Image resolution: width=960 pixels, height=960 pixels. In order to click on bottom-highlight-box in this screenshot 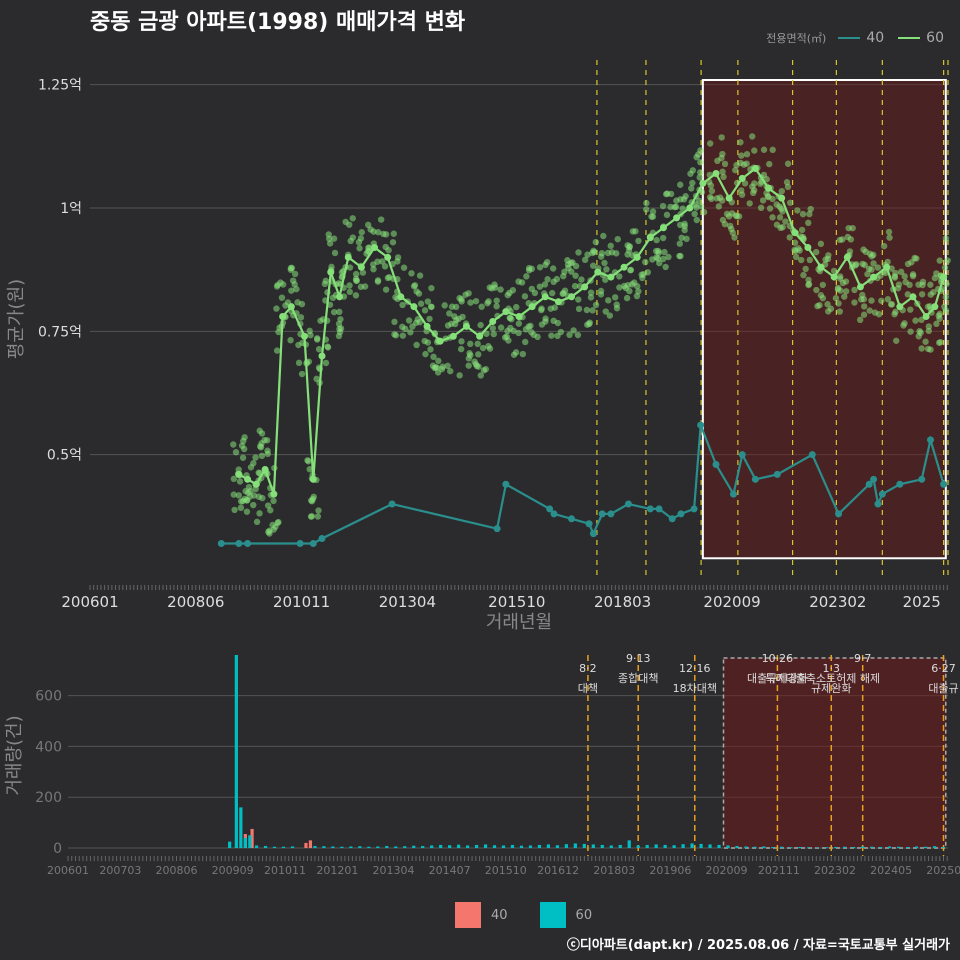, I will do `click(834, 753)`.